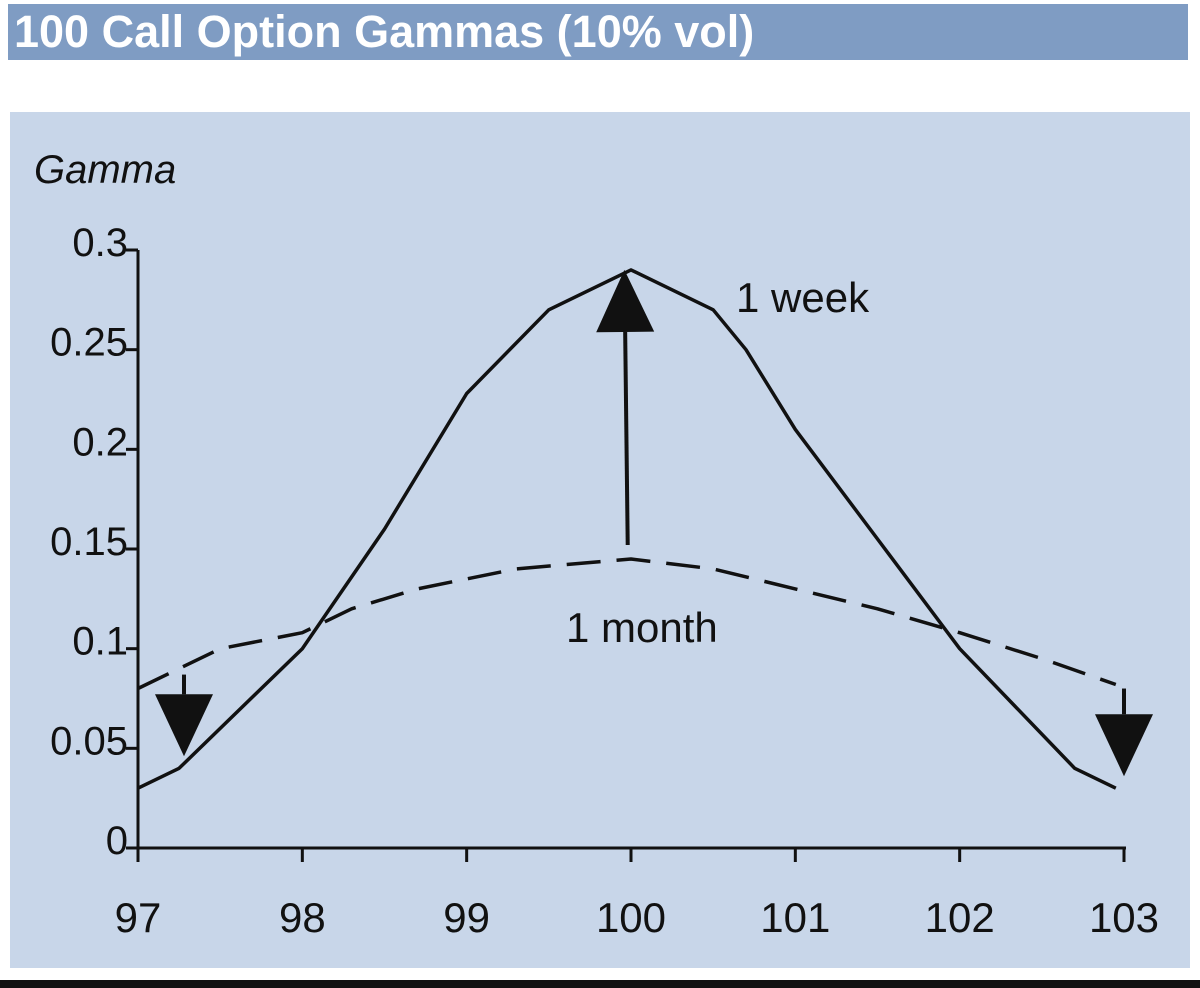 The height and width of the screenshot is (988, 1200). What do you see at coordinates (100, 442) in the screenshot?
I see `y-tick-label: 0.2` at bounding box center [100, 442].